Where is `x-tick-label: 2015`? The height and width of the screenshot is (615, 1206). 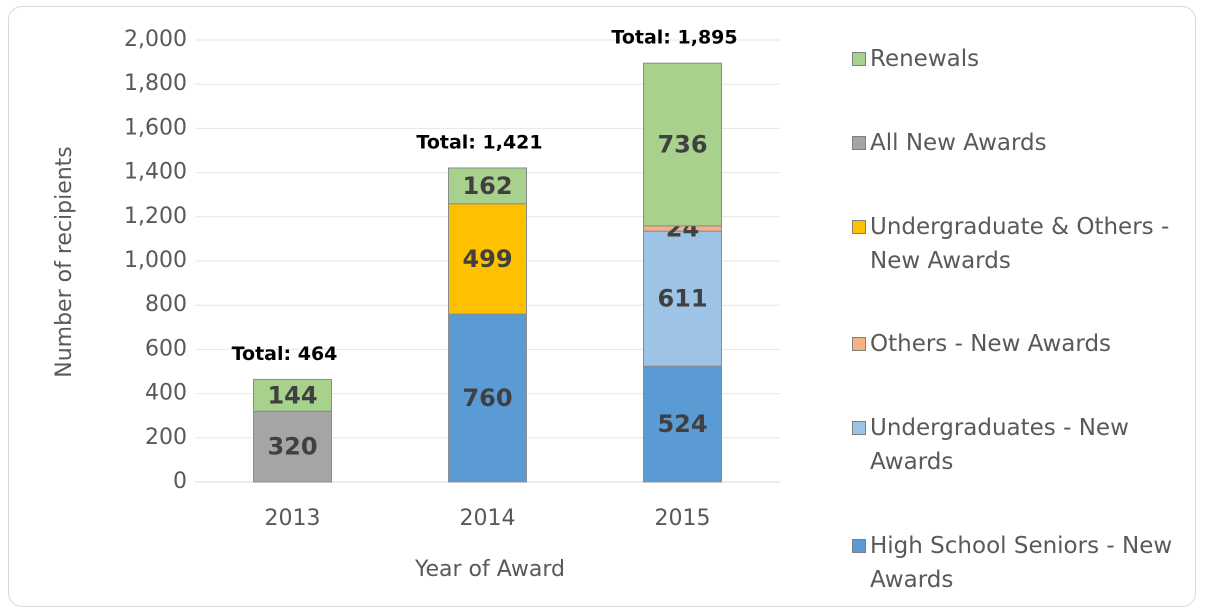 x-tick-label: 2015 is located at coordinates (683, 518).